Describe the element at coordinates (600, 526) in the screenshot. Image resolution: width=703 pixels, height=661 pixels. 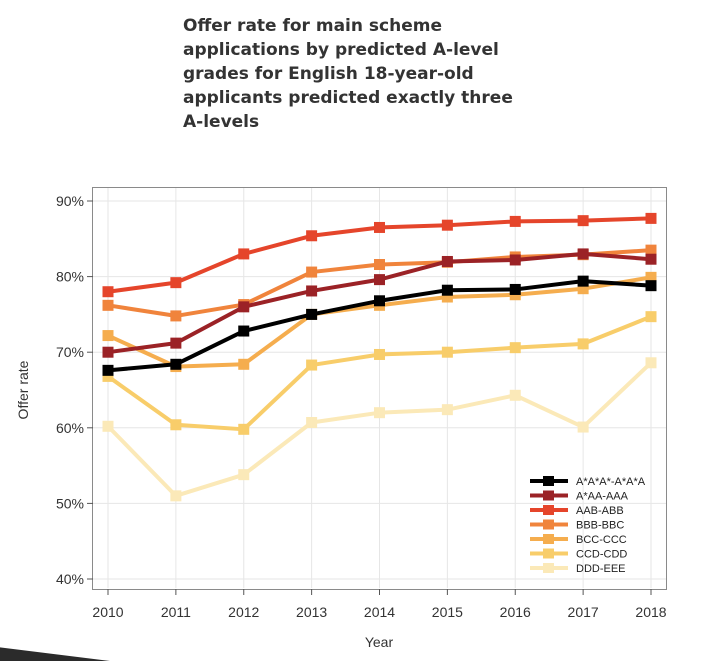
I see `legend-label: BBB-BBC` at that location.